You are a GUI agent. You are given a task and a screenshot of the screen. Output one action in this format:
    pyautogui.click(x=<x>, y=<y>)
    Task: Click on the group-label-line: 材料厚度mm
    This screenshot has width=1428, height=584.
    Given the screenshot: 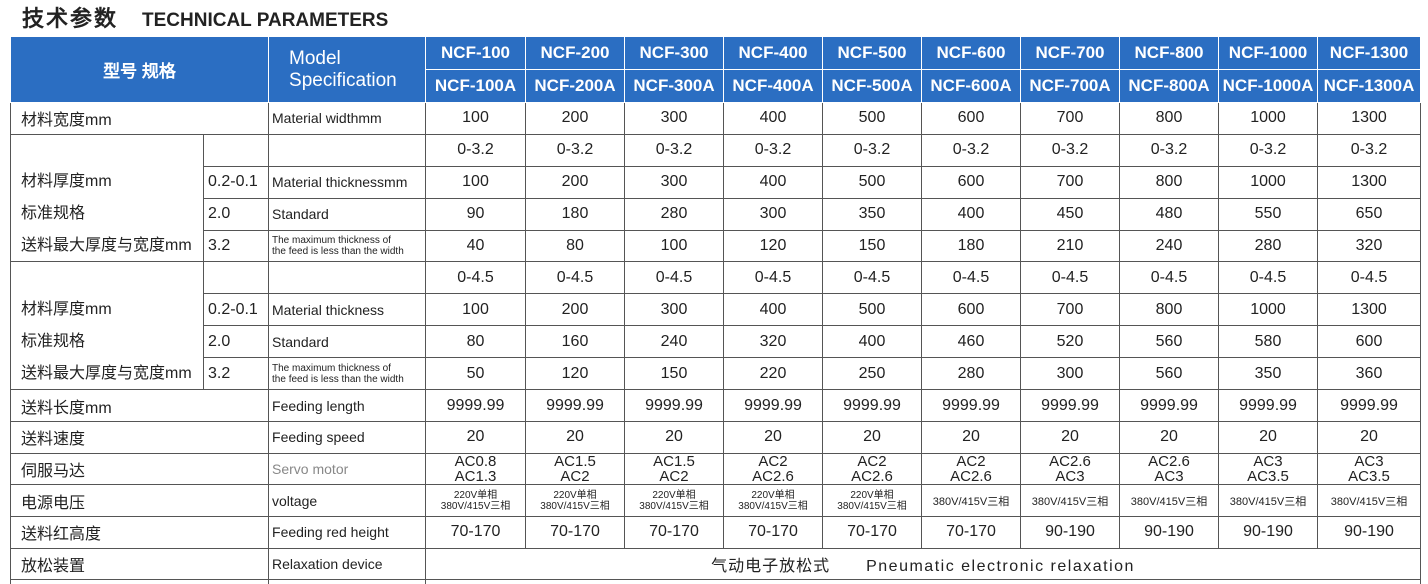 What is the action you would take?
    pyautogui.click(x=66, y=310)
    